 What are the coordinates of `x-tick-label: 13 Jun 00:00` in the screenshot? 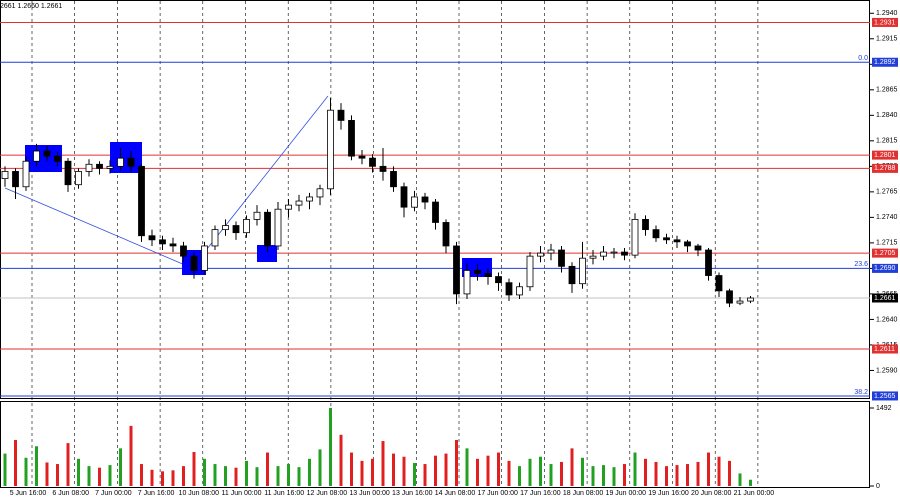 It's located at (369, 493).